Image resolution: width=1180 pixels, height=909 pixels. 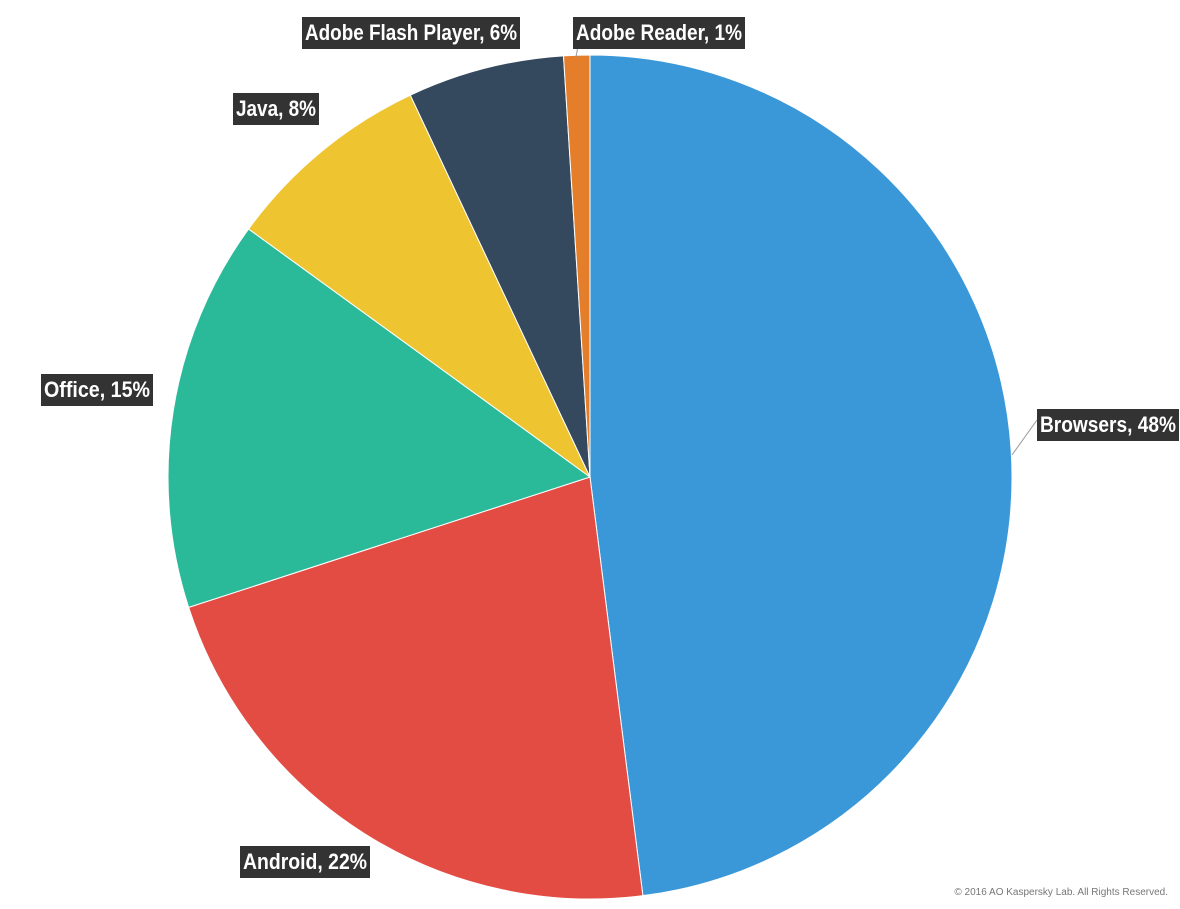 I want to click on data-label: Browsers, 48%, so click(x=1108, y=424).